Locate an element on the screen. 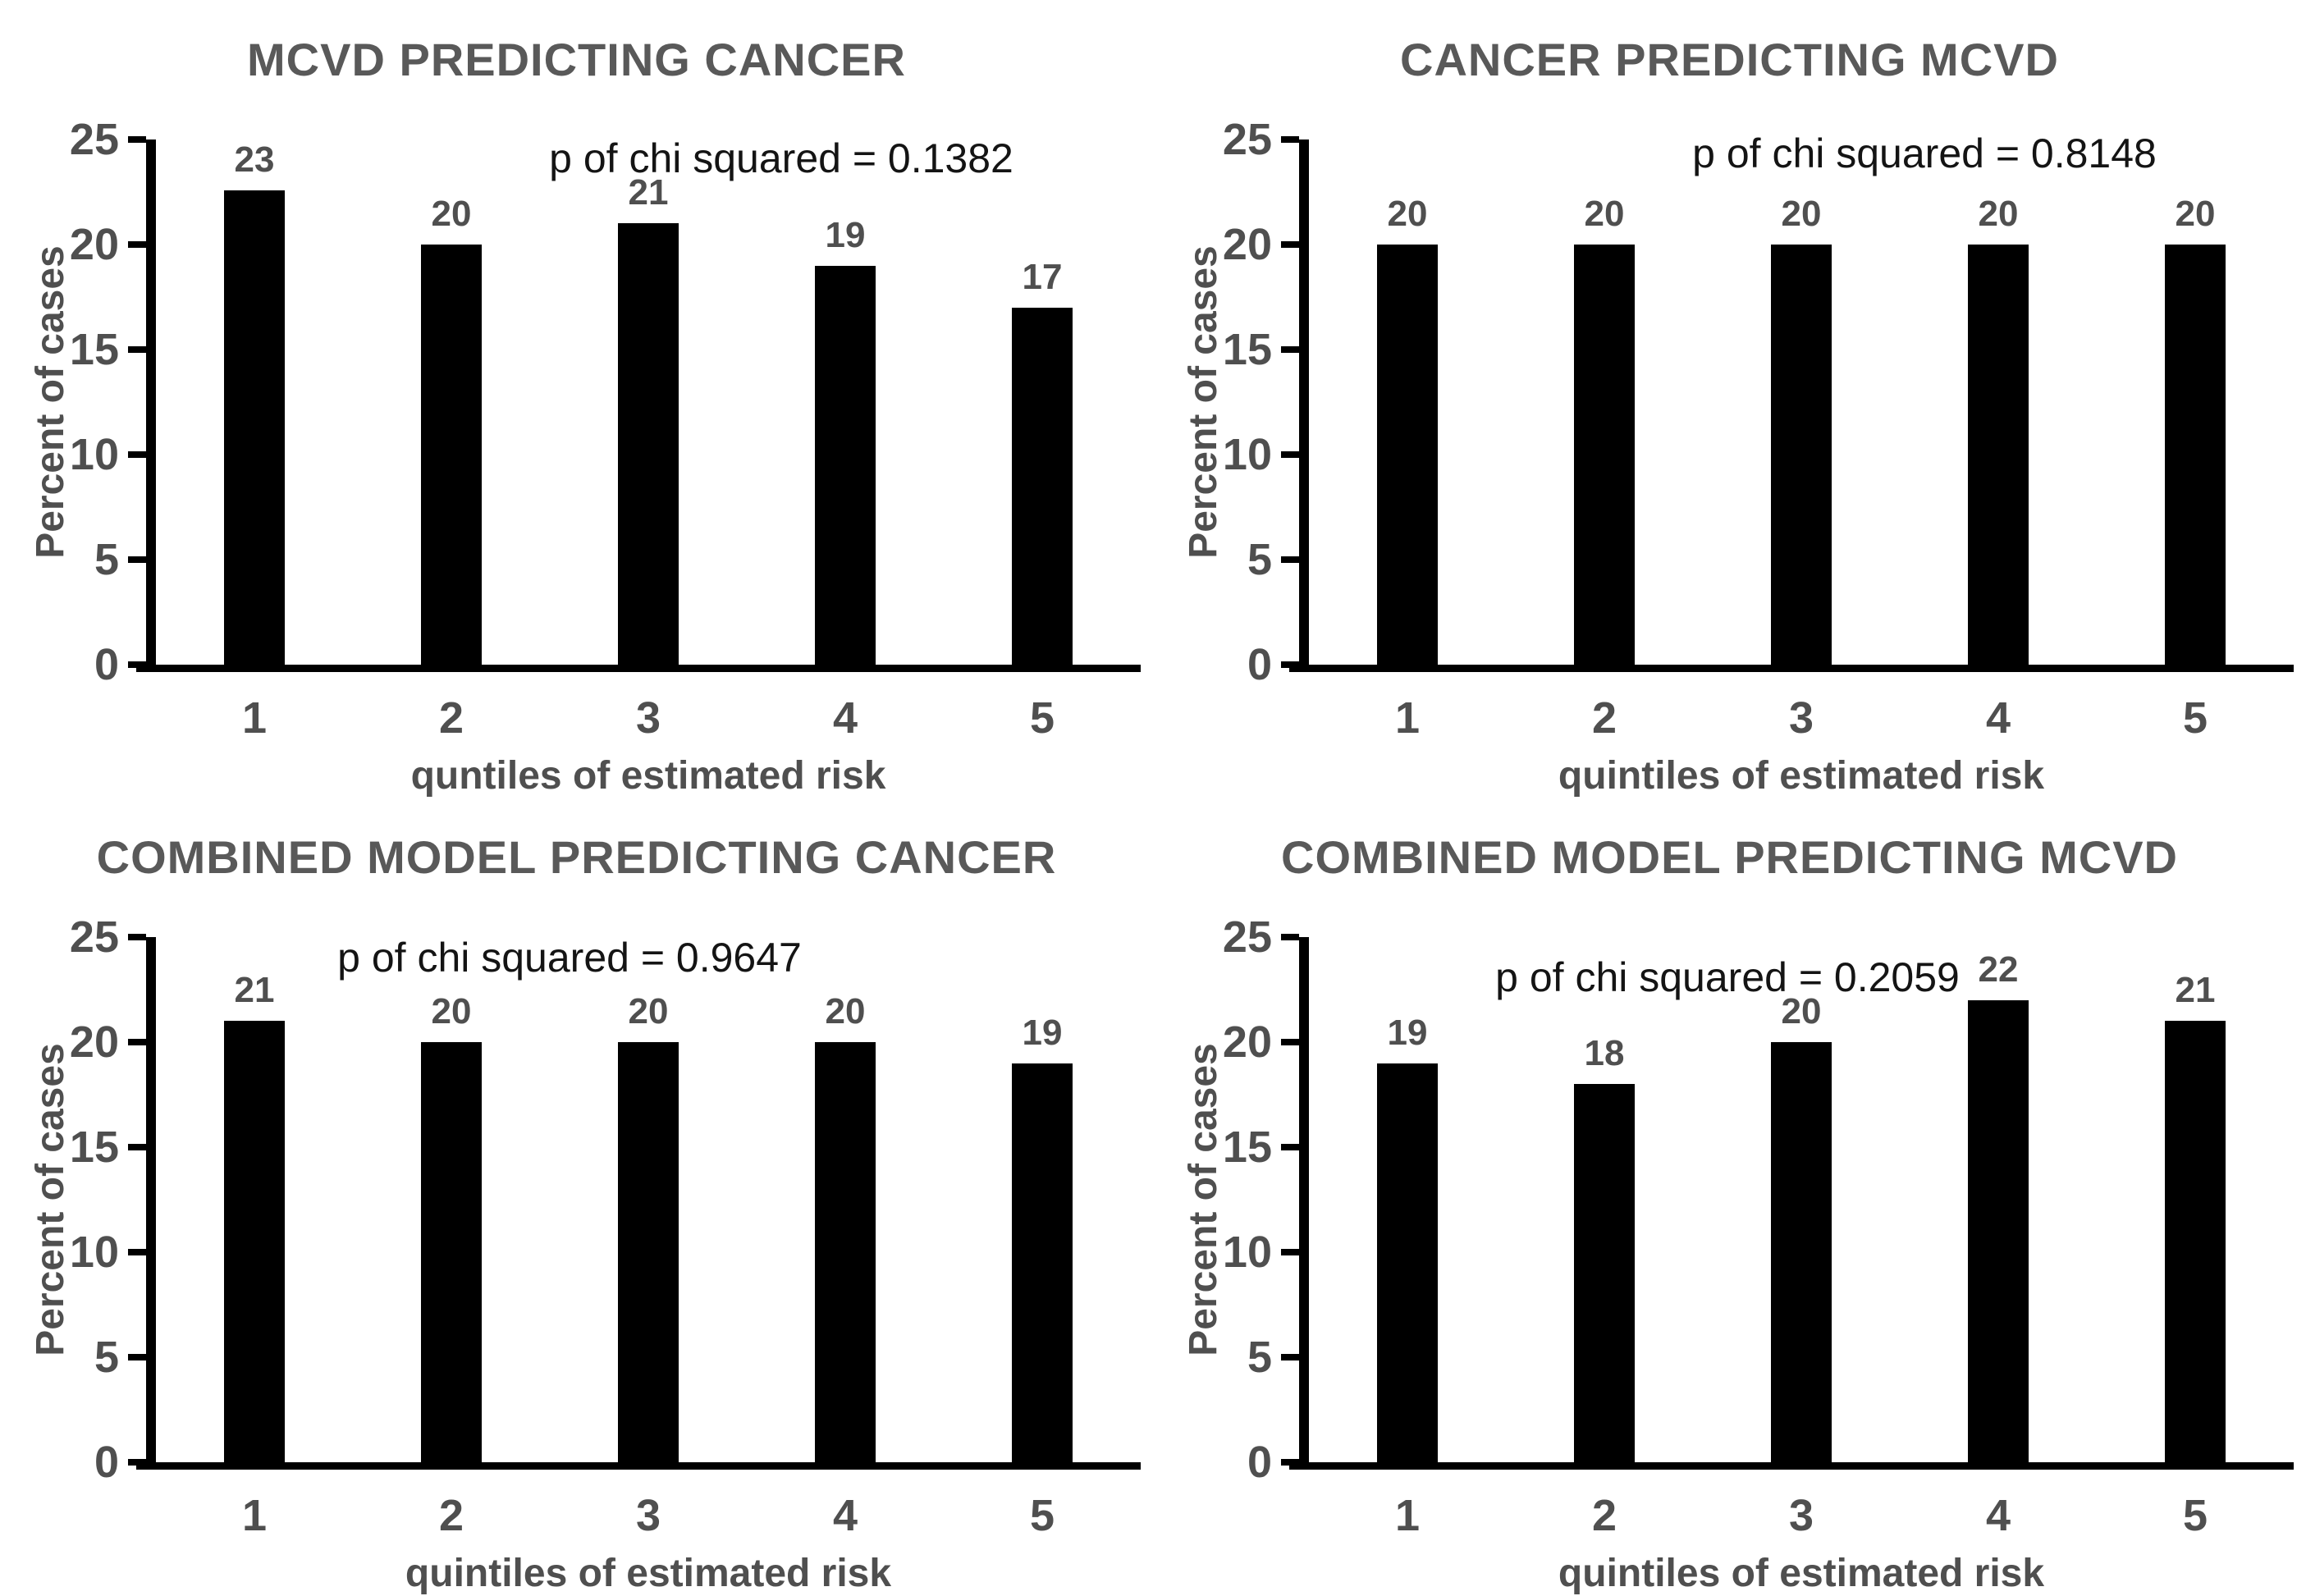 The width and height of the screenshot is (2306, 1596). p-value-annotation: p of chi squared = 0.8148 is located at coordinates (1925, 153).